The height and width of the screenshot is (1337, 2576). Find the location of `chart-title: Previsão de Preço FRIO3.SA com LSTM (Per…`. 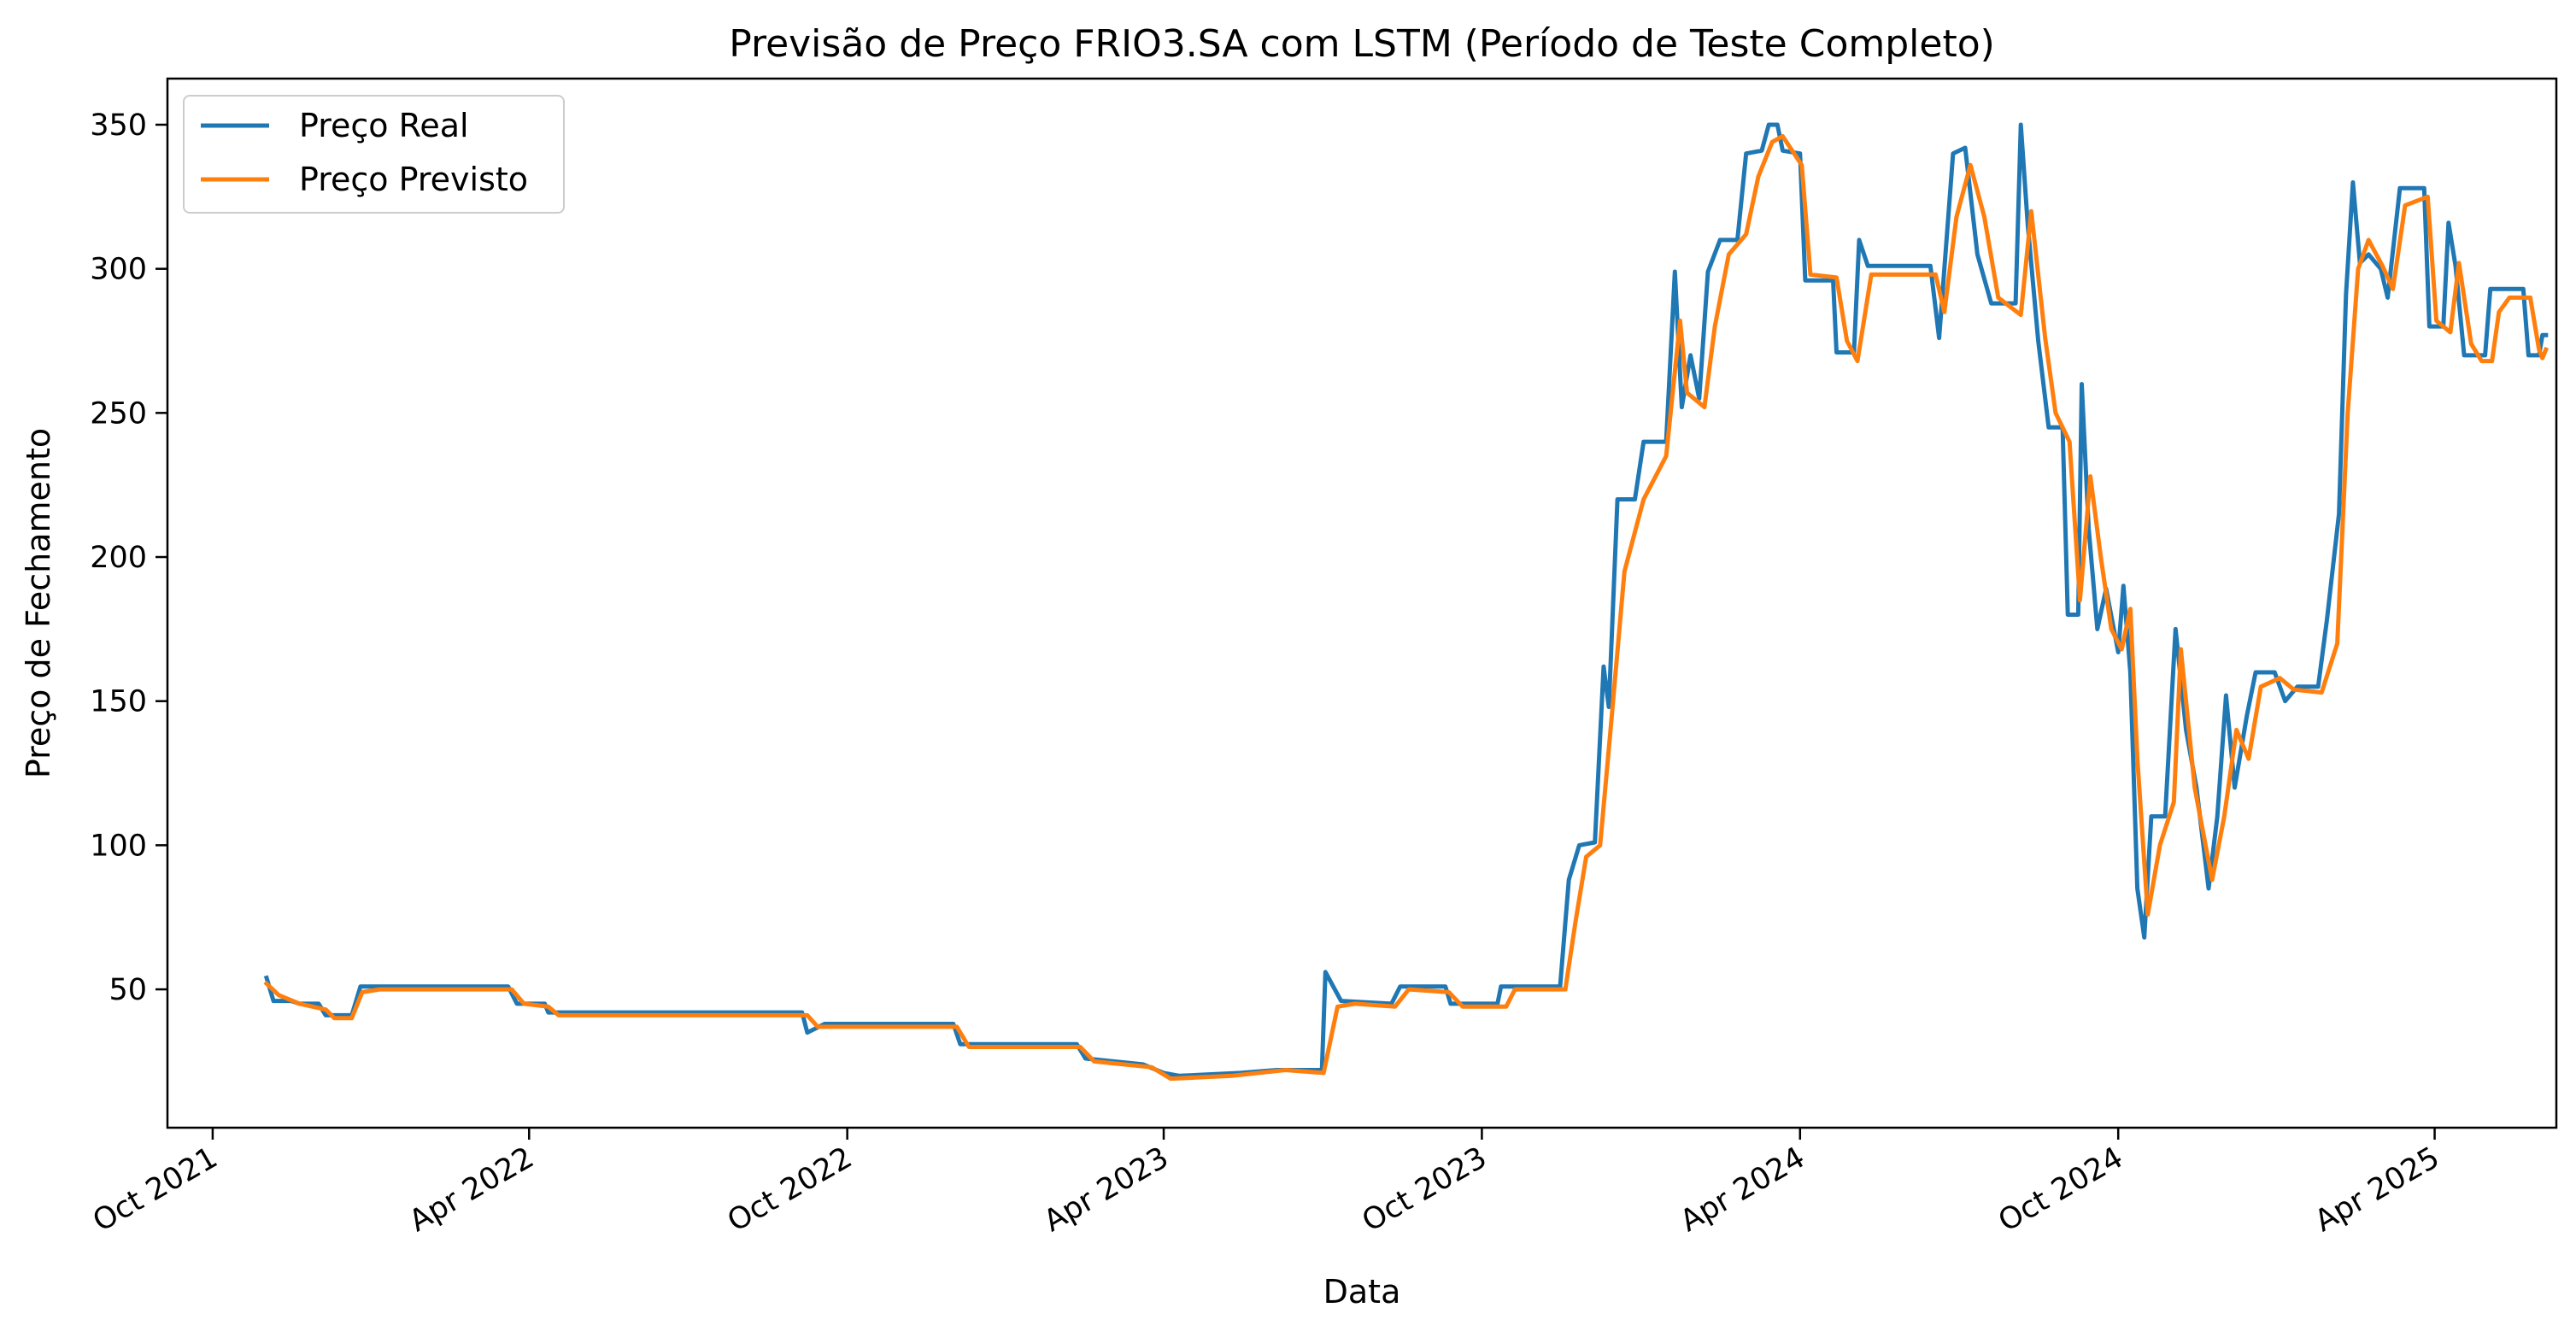

chart-title: Previsão de Preço FRIO3.SA com LSTM (Per… is located at coordinates (1362, 44).